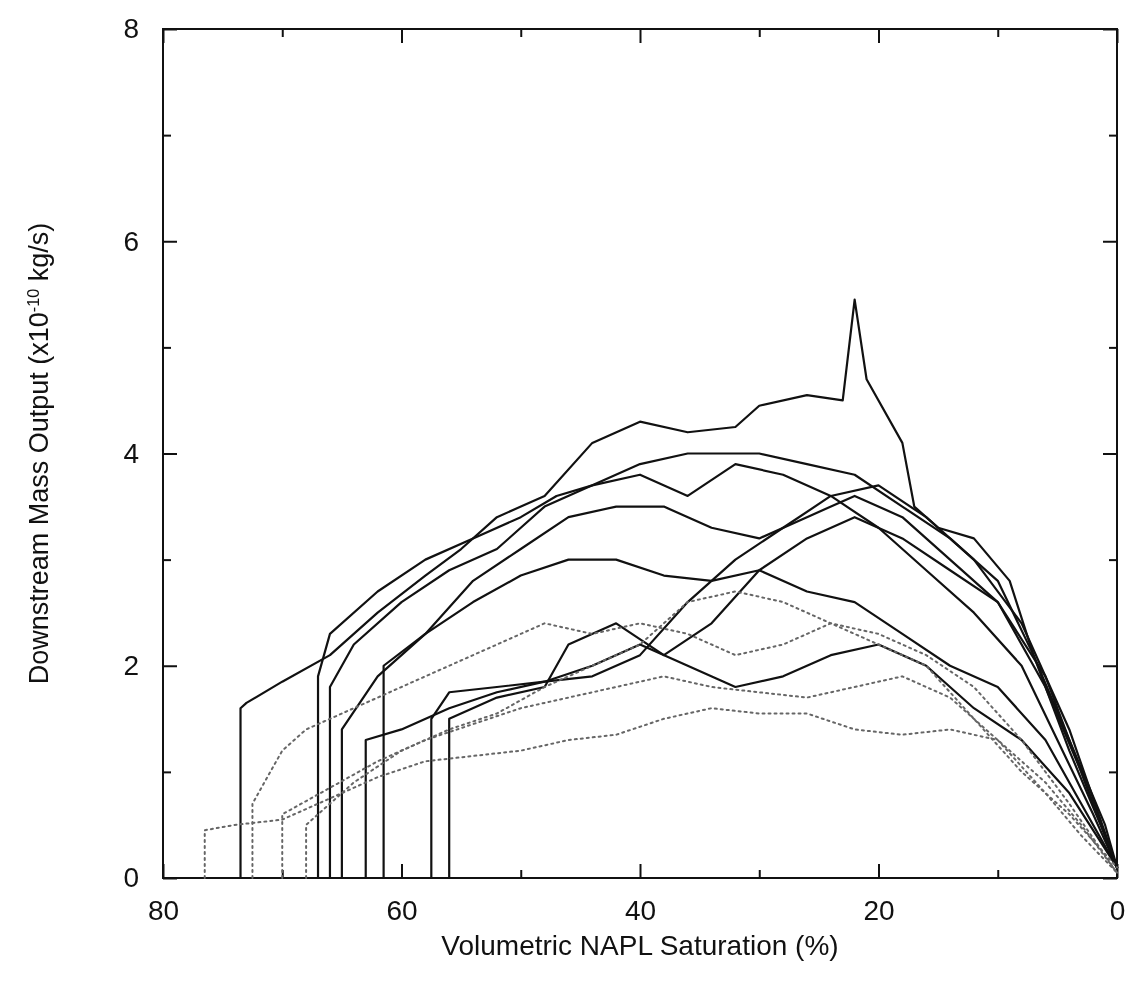 The width and height of the screenshot is (1129, 989). I want to click on y-tick-label: 0, so click(131, 878).